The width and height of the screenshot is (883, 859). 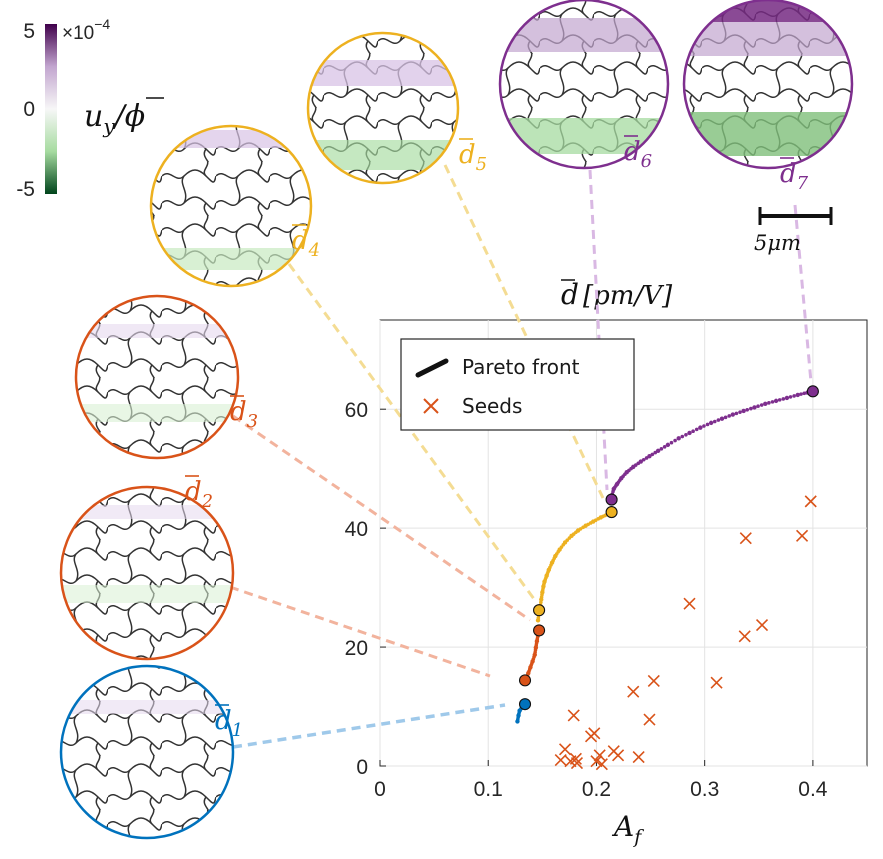 I want to click on svg-text: d, so click(x=570, y=294).